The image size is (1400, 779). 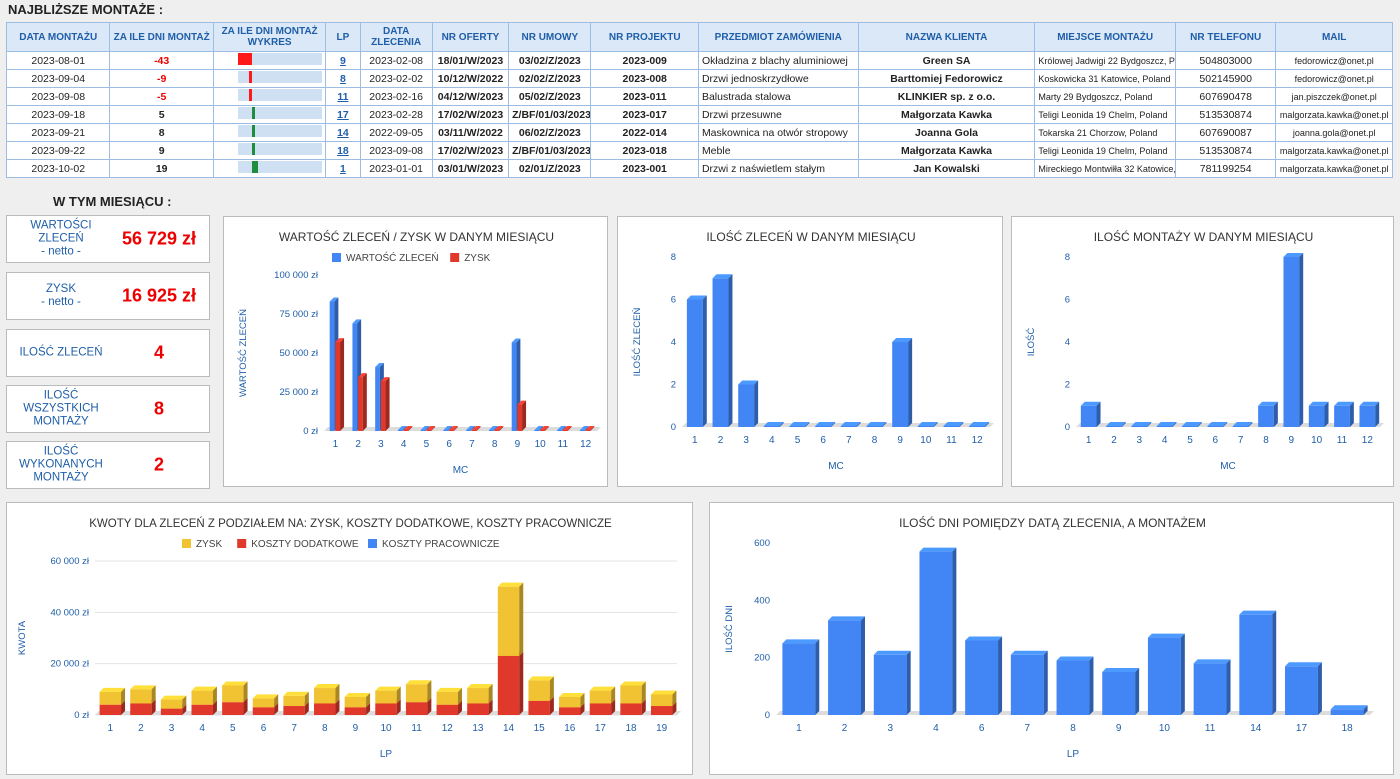 I want to click on x-tick-label: 7, so click(x=1028, y=728).